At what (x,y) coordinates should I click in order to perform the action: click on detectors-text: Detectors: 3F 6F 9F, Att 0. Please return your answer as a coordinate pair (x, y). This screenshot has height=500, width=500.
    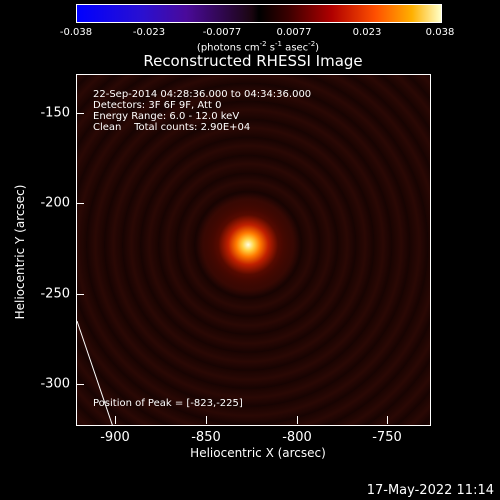
    Looking at the image, I should click on (157, 105).